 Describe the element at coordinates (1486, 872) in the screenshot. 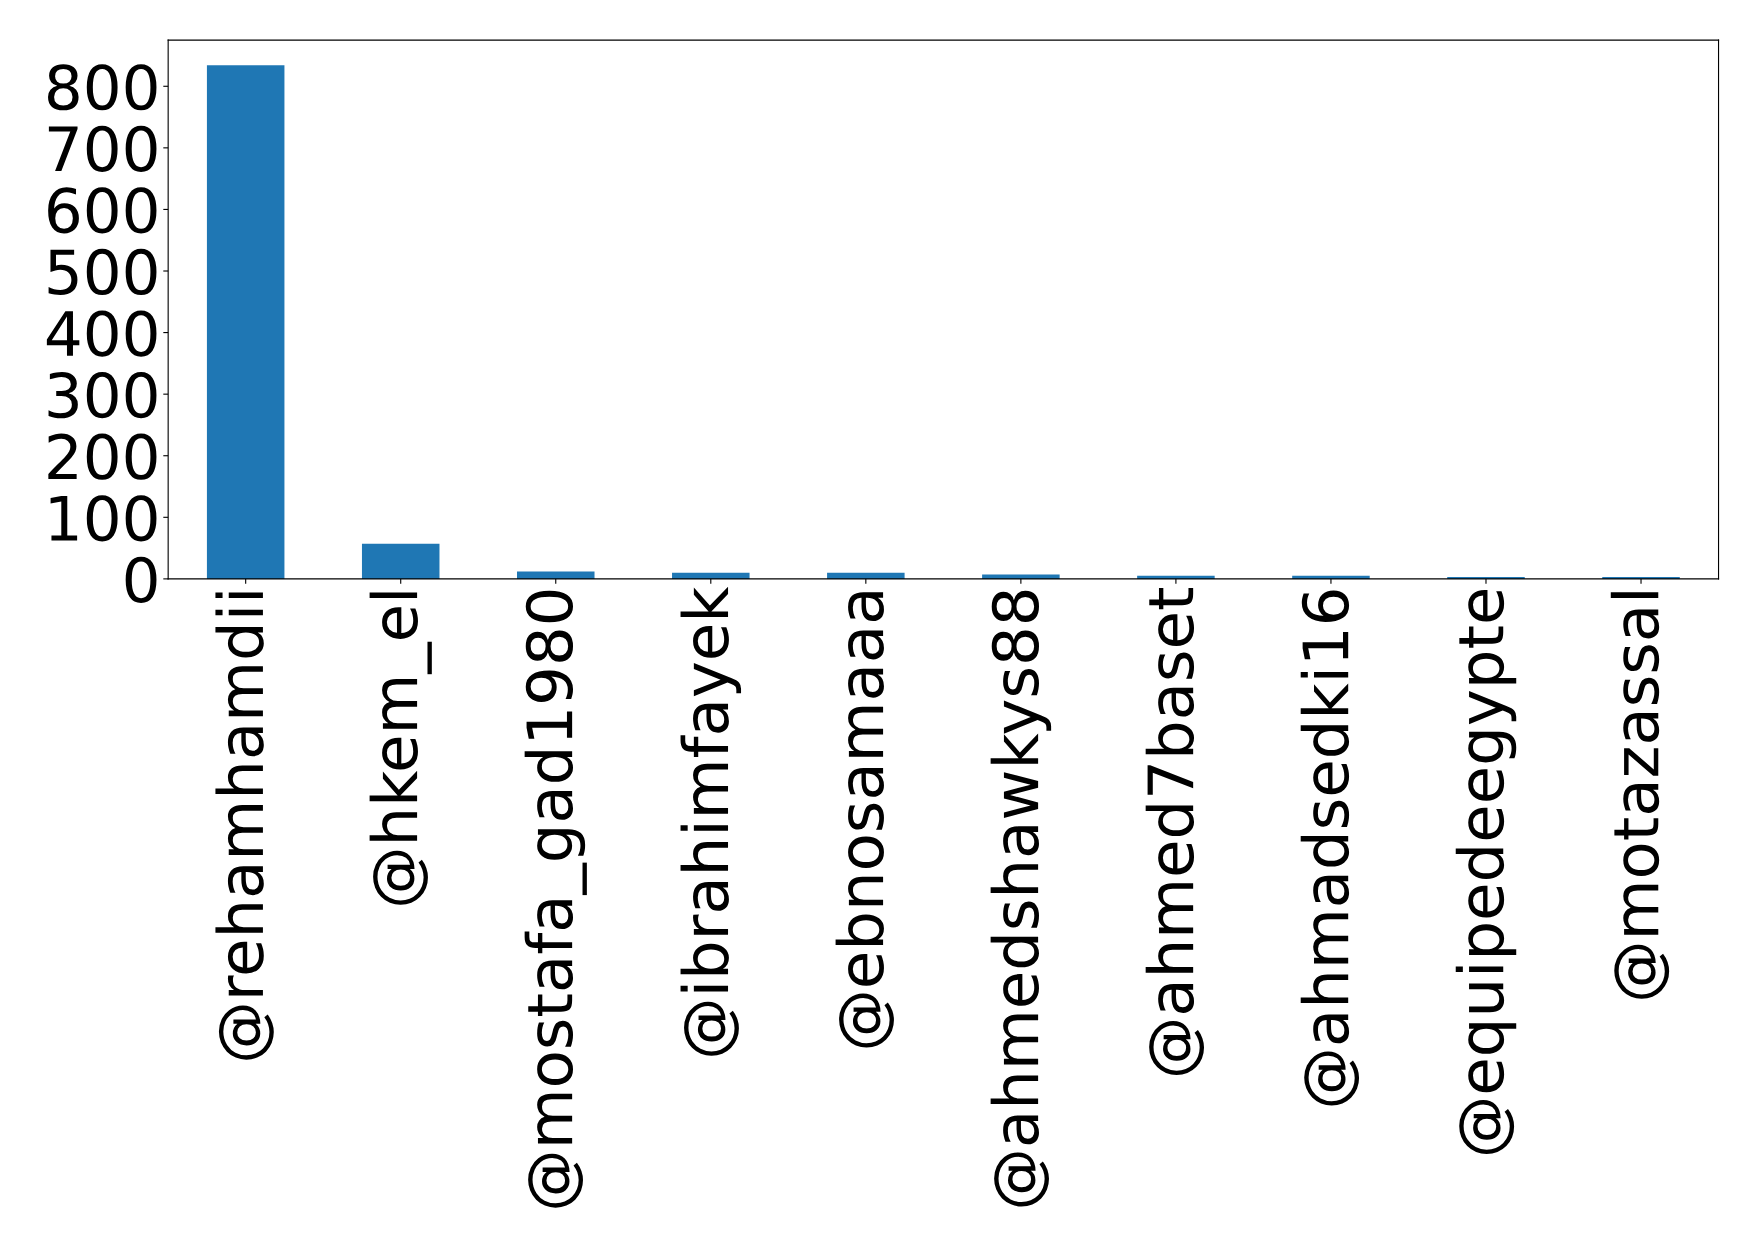

I see `x-tick-label: @equipedeegypte` at that location.